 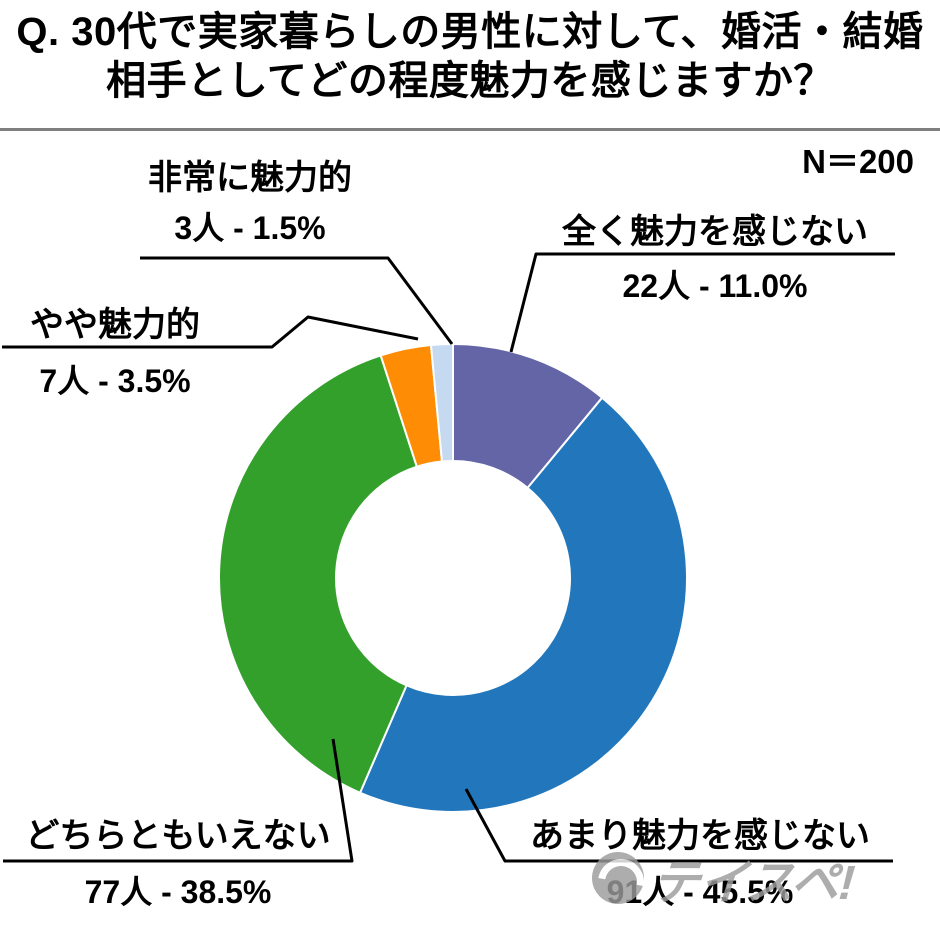 What do you see at coordinates (753, 883) in the screenshot?
I see `watermark-text: テイスペ!` at bounding box center [753, 883].